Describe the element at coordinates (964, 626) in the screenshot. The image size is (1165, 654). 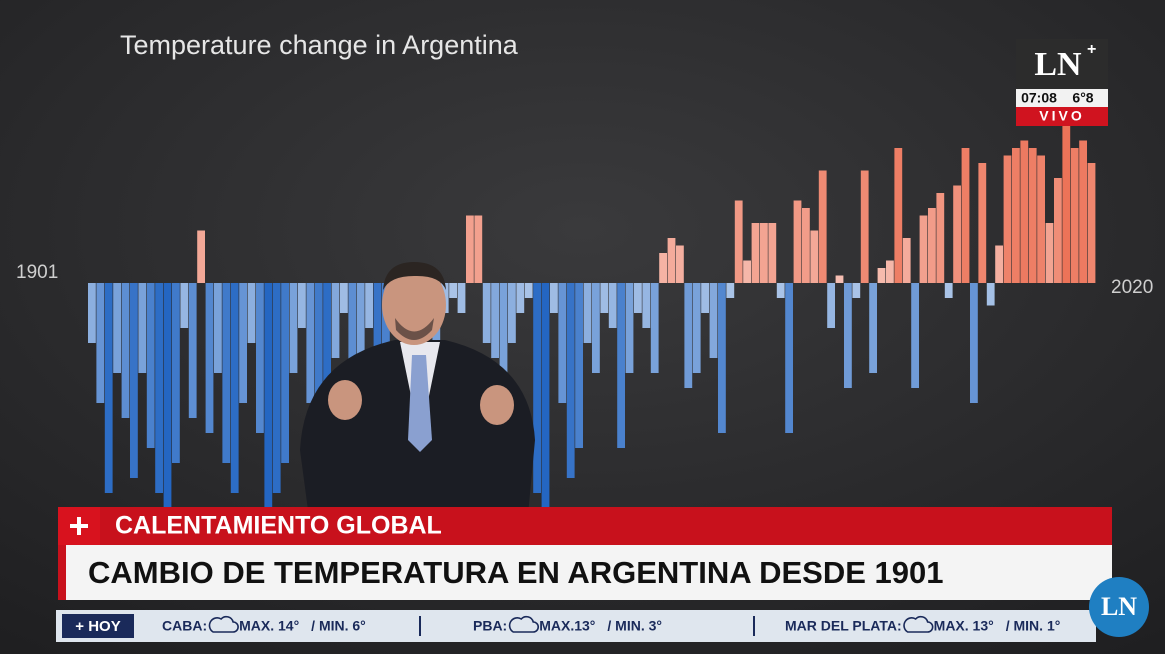
I see `ticker-max: MAX. 13°` at that location.